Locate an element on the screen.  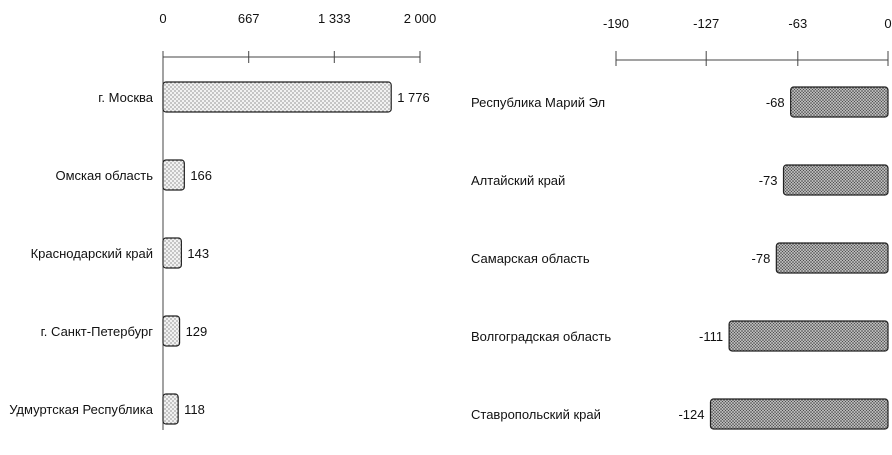
right-category-label: Алтайский край is located at coordinates (518, 180).